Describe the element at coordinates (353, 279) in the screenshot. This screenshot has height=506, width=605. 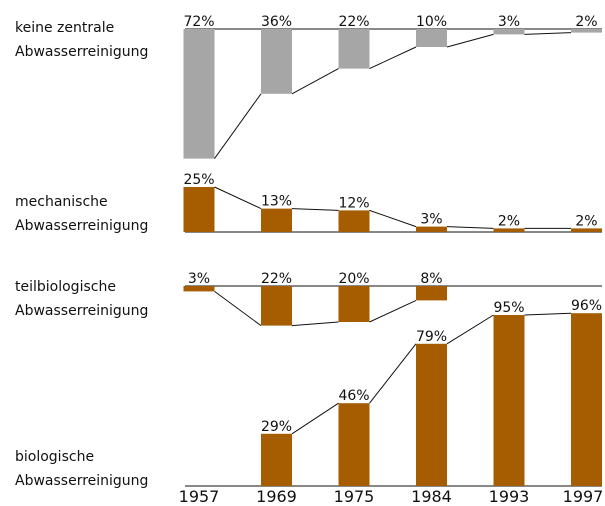
I see `value-label: 20%` at that location.